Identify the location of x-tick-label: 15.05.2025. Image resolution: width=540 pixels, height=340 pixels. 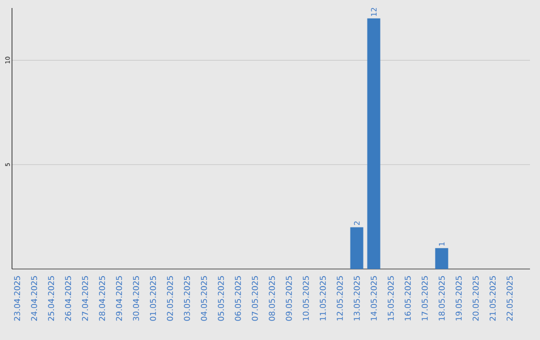
(391, 298).